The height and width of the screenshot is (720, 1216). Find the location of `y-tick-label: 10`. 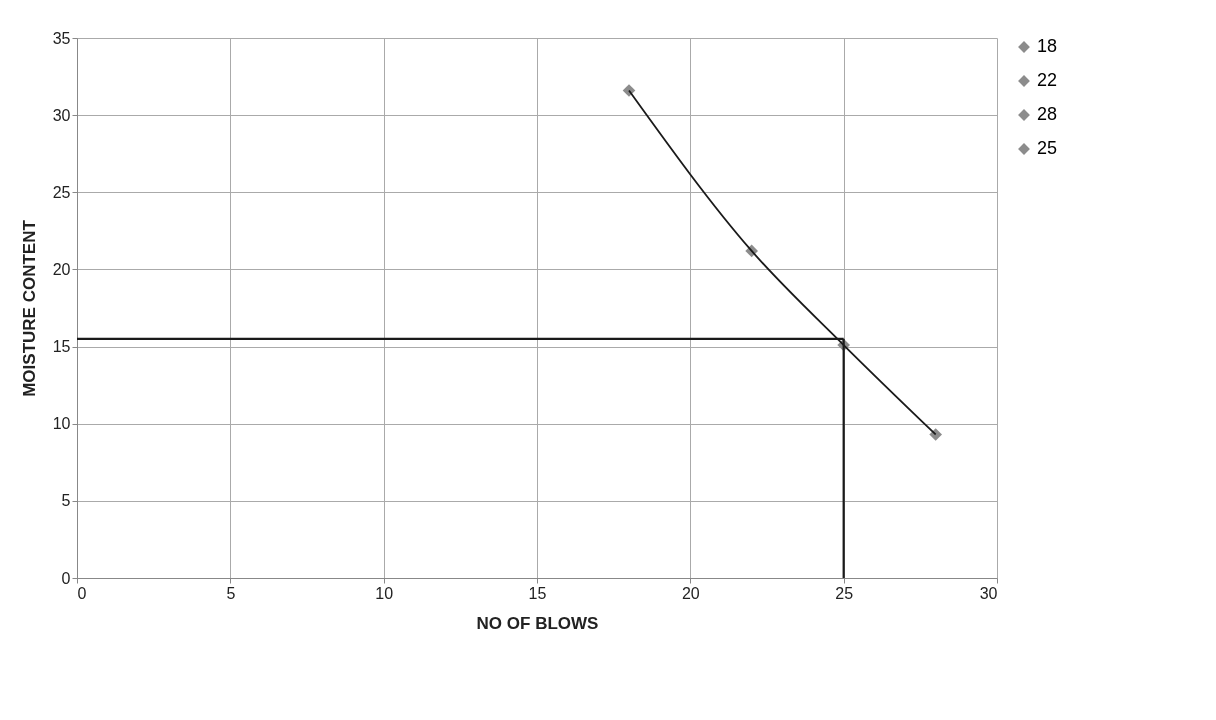

y-tick-label: 10 is located at coordinates (61, 424).